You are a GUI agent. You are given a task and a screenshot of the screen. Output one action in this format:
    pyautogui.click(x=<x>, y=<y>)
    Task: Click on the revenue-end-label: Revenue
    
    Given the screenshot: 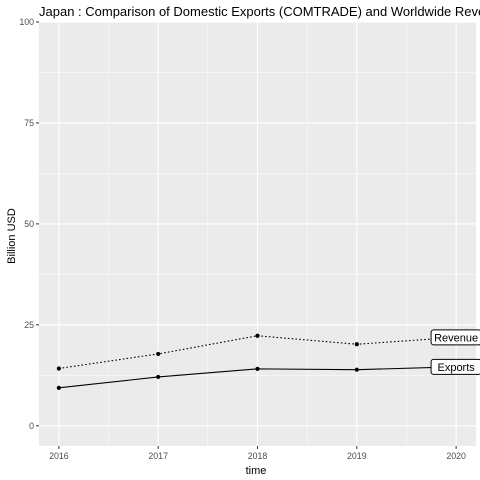 What is the action you would take?
    pyautogui.click(x=455, y=337)
    